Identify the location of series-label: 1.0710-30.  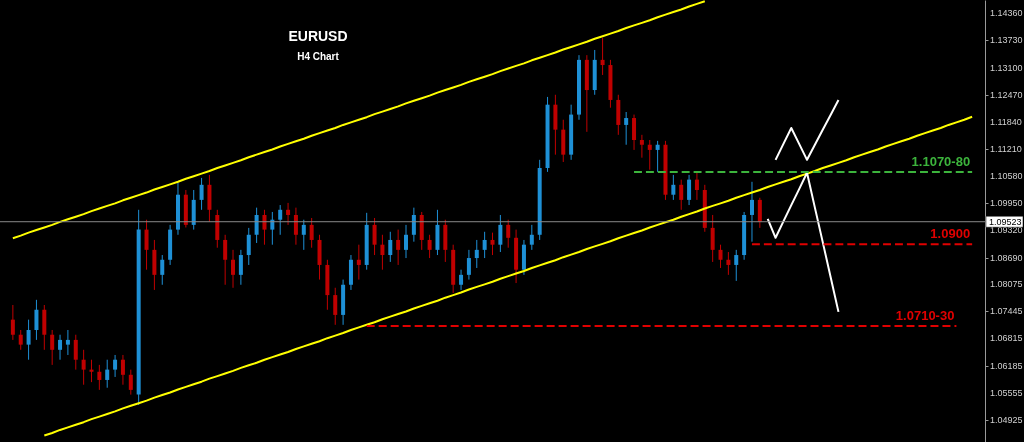
(925, 316).